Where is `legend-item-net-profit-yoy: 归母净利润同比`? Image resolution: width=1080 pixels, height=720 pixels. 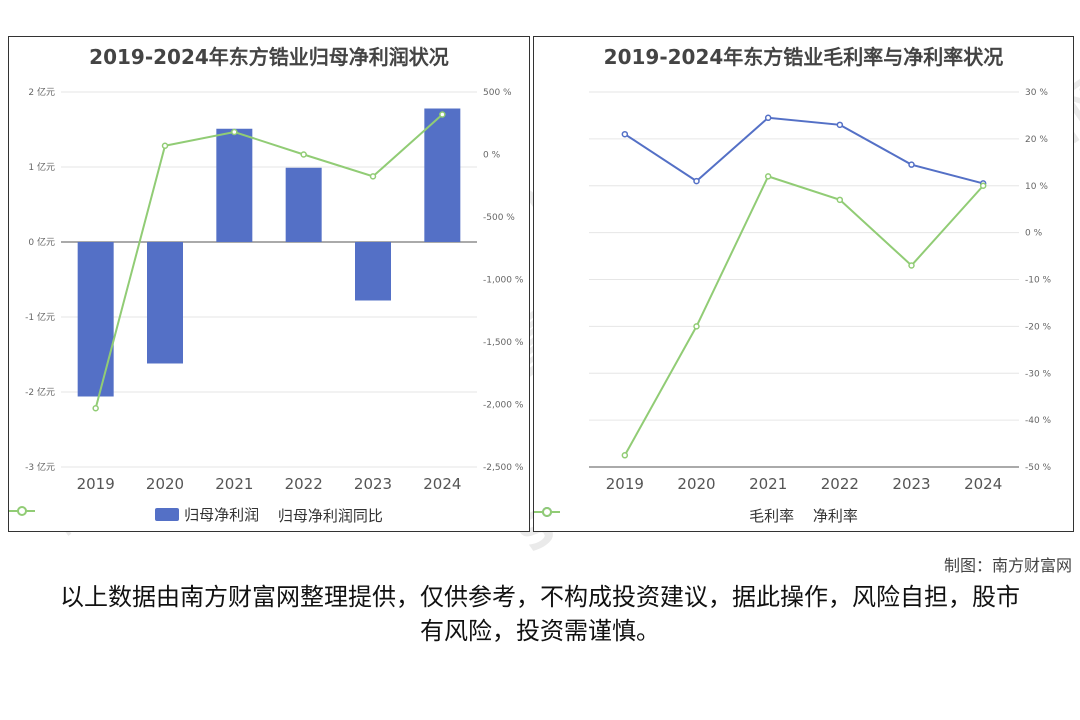 legend-item-net-profit-yoy: 归母净利润同比 is located at coordinates (196, 515).